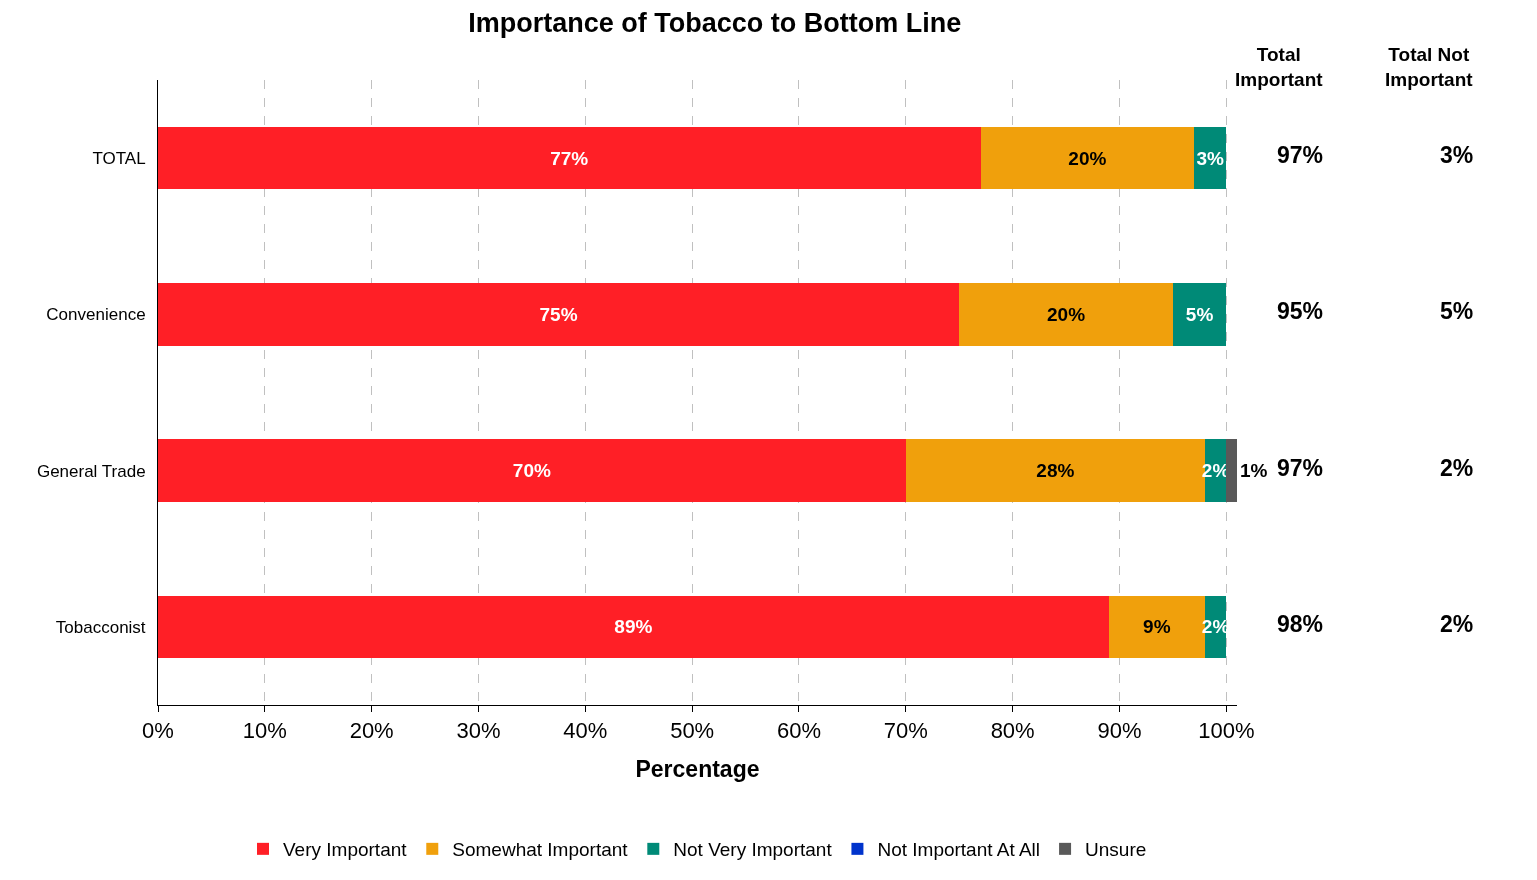  I want to click on data-label: 3%, so click(1210, 158).